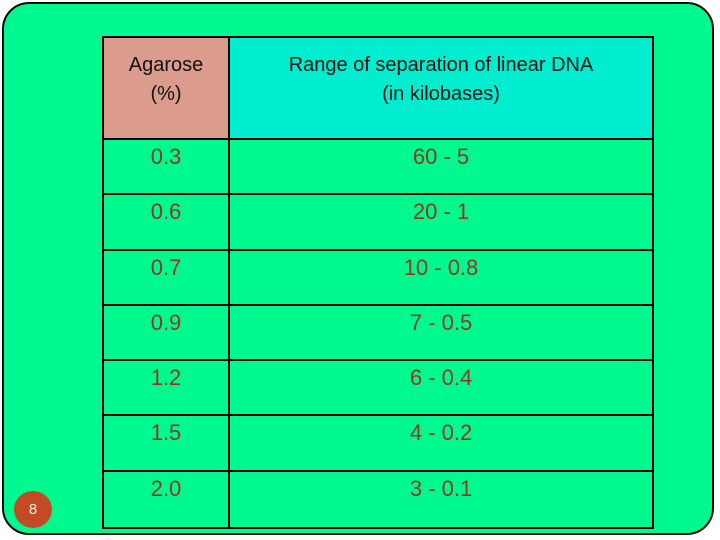 Image resolution: width=720 pixels, height=540 pixels. I want to click on range-cell: 7 - 0.5, so click(441, 334).